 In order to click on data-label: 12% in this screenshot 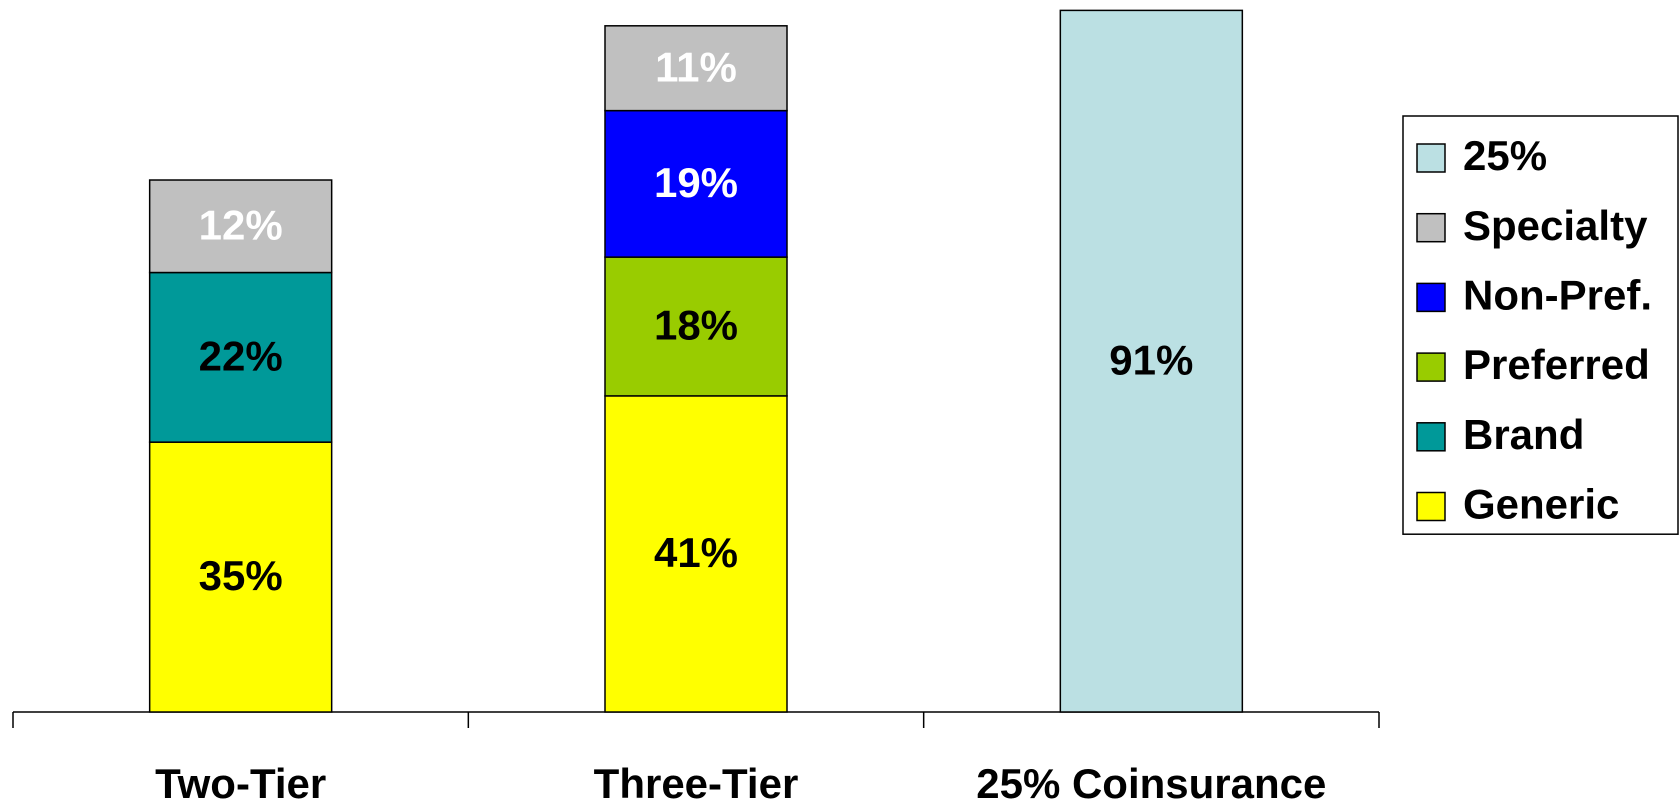, I will do `click(241, 224)`.